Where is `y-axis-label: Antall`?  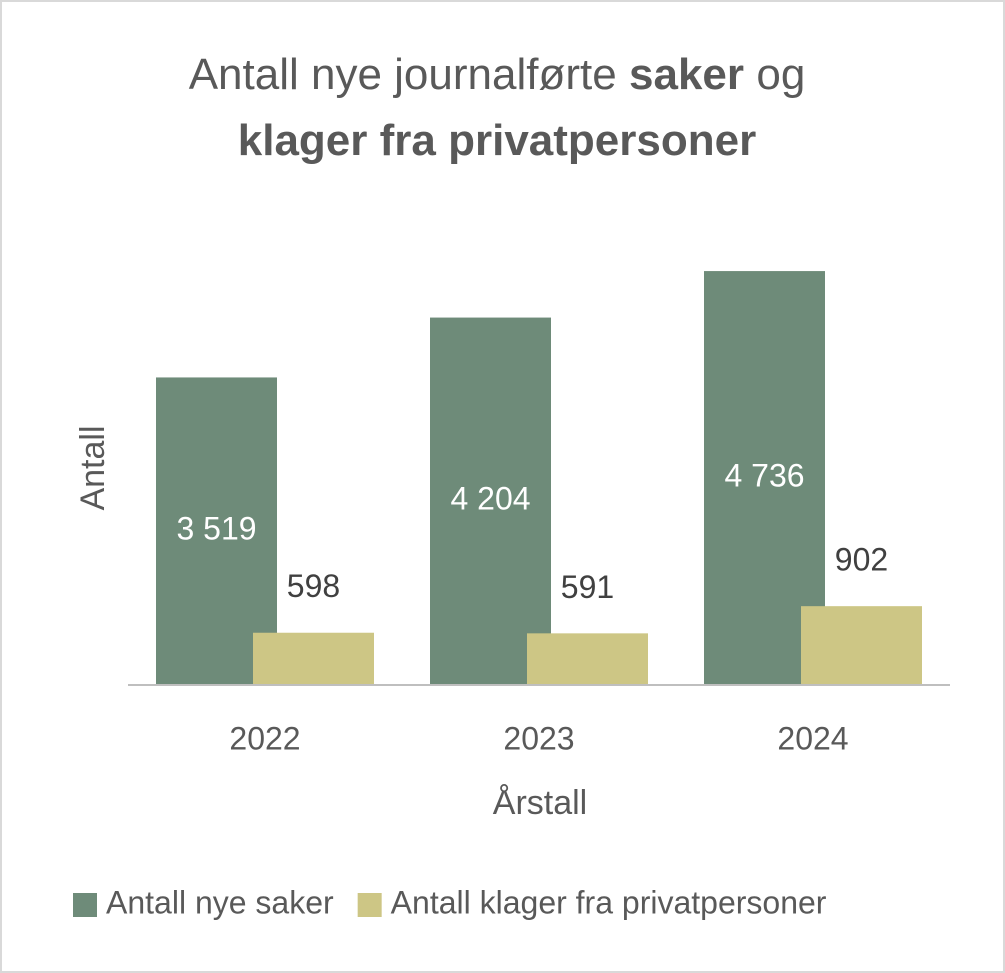 y-axis-label: Antall is located at coordinates (93, 467).